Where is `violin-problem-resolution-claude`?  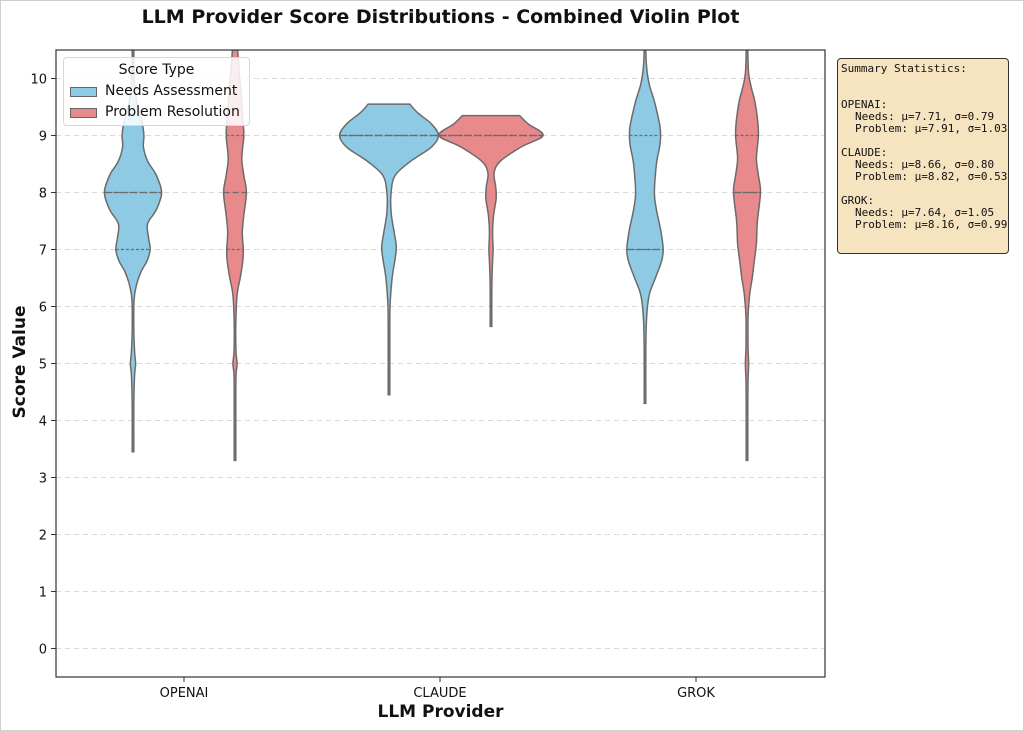
violin-problem-resolution-claude is located at coordinates (491, 221).